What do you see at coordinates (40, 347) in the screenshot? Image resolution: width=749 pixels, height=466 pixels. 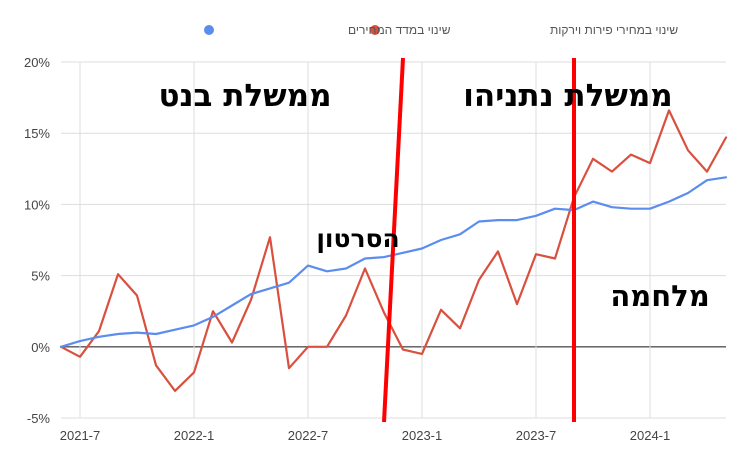 I see `y-tick-label: 0%` at bounding box center [40, 347].